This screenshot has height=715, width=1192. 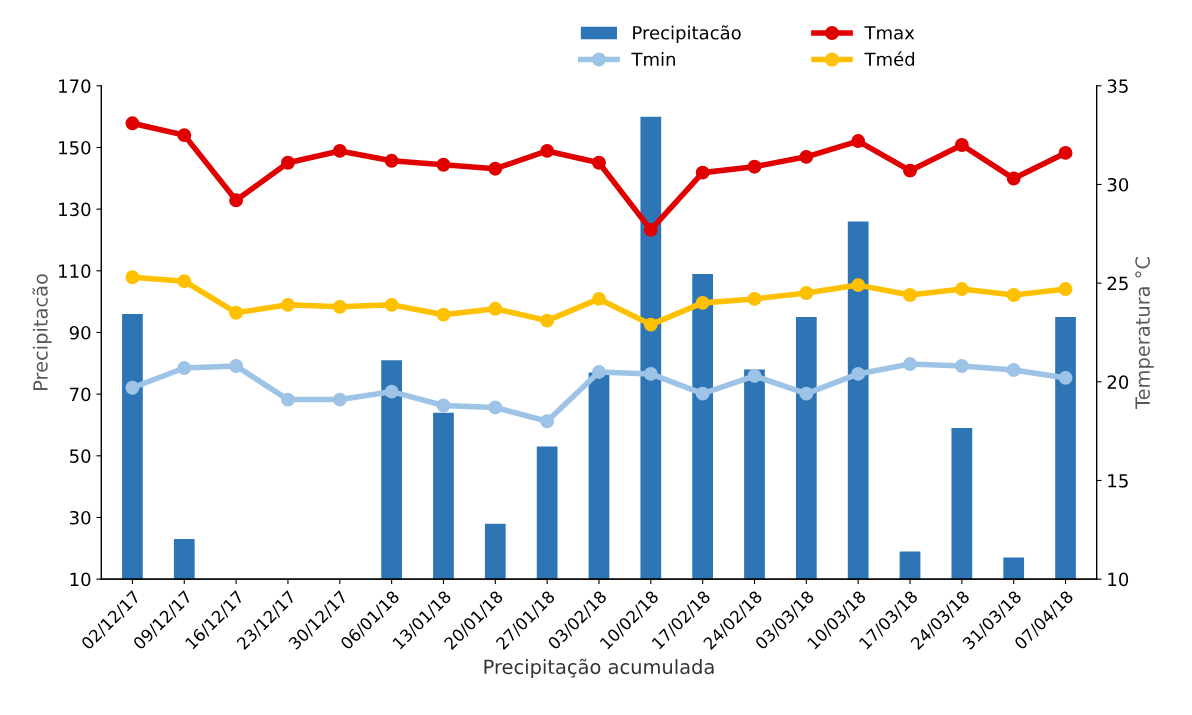 I want to click on y-tick-label: 50, so click(x=80, y=456).